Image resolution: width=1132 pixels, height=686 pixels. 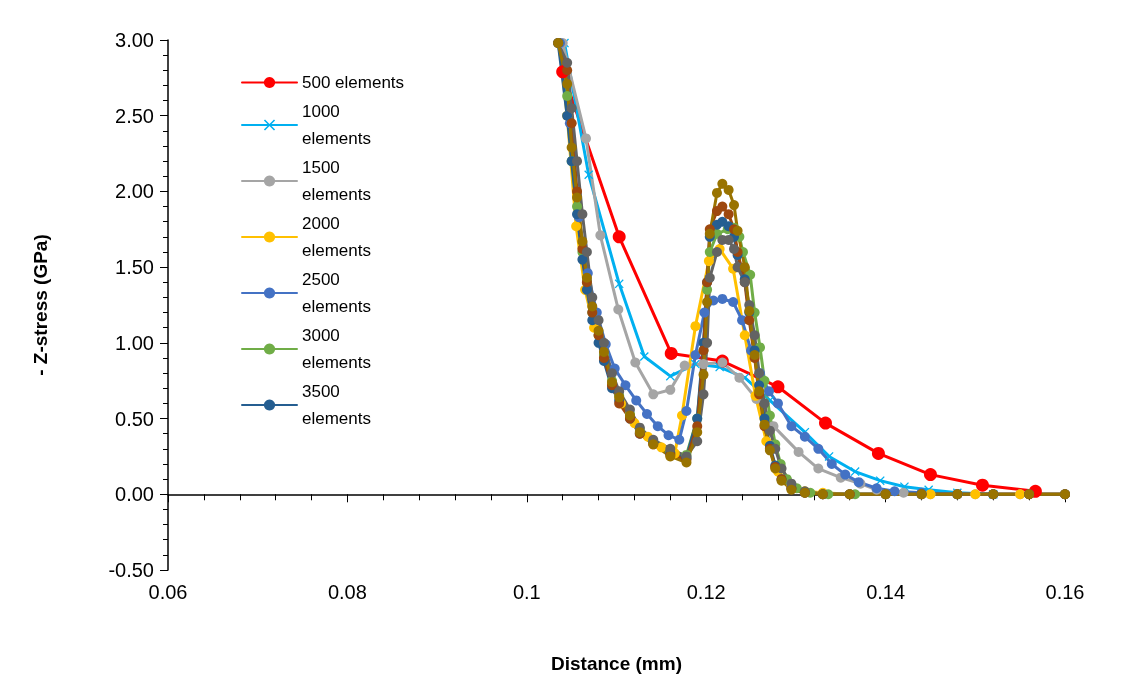 I want to click on y-axis-title: - Z-stress (GPa), so click(x=40, y=305).